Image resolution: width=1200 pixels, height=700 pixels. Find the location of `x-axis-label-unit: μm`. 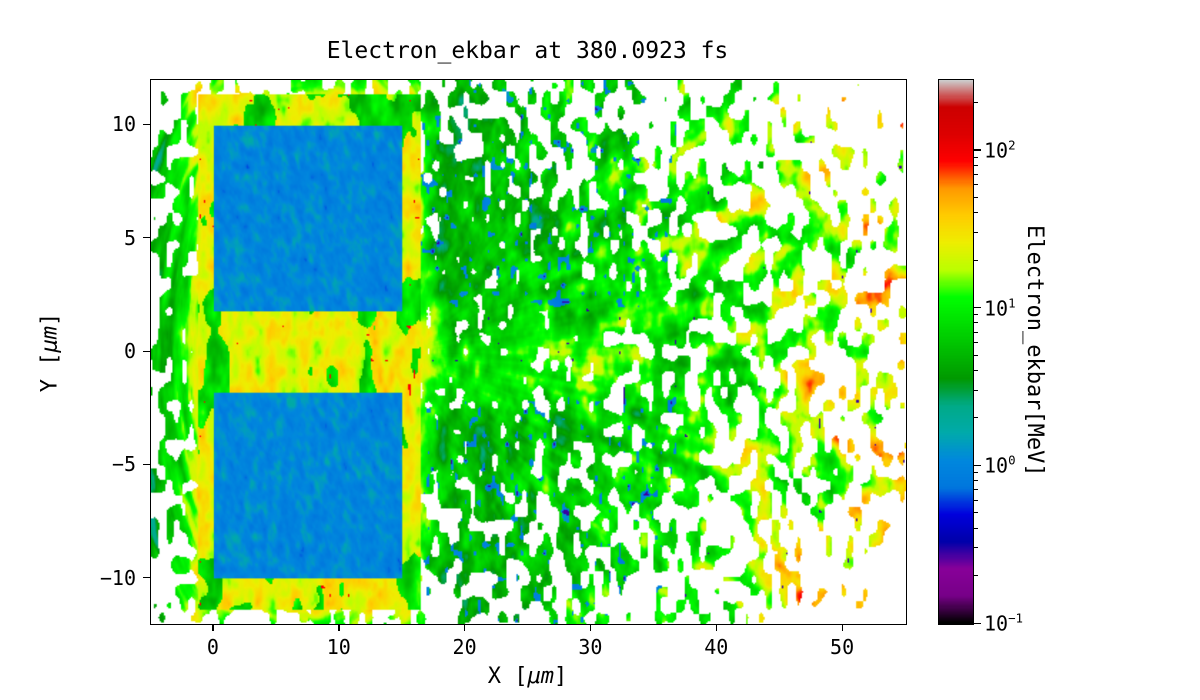

x-axis-label-unit: μm is located at coordinates (541, 676).